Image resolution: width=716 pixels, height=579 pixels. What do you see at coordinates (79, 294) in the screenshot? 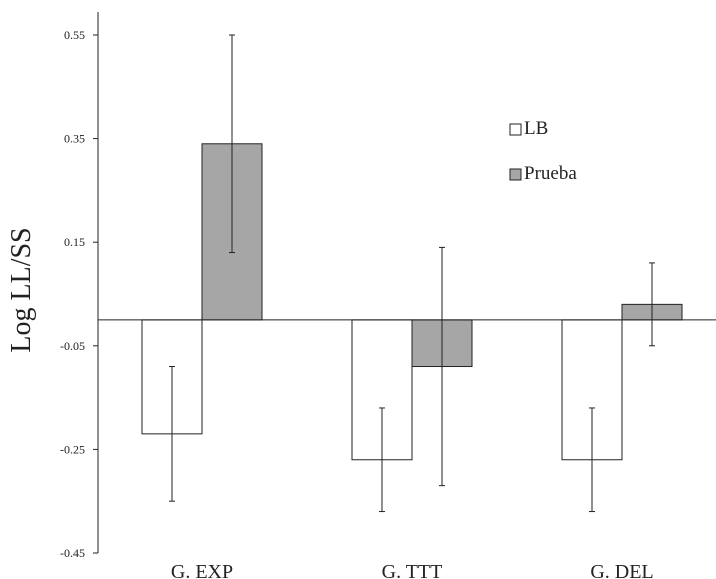
I see `y-ticks: 0.55 0.35 0.15 -0.05 -0.25 -0.45` at bounding box center [79, 294].